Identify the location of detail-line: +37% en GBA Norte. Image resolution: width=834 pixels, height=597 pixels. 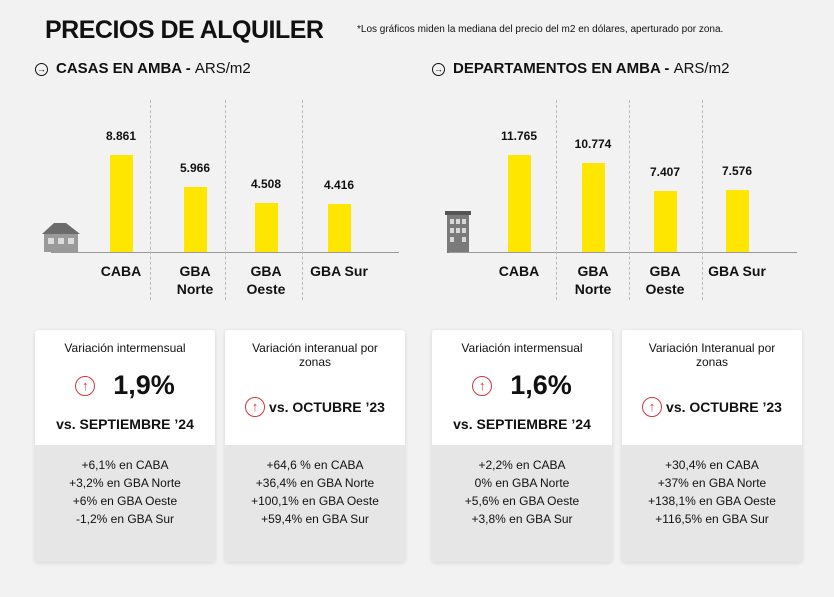
(712, 483).